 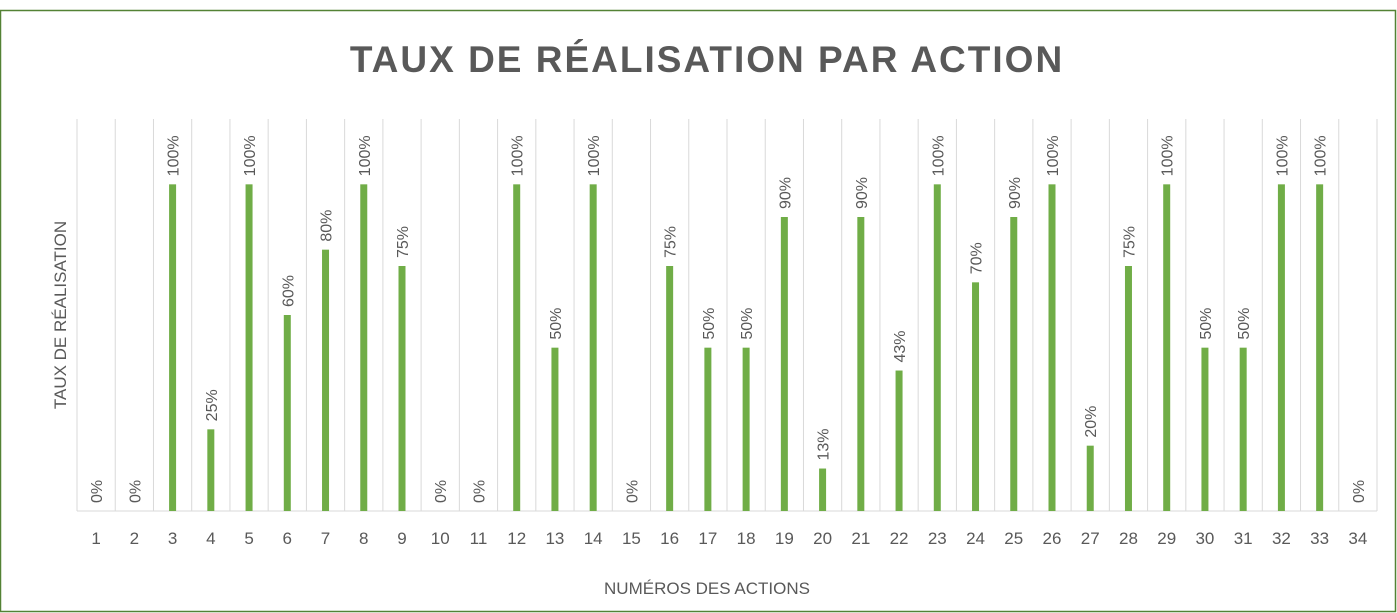 What do you see at coordinates (95, 538) in the screenshot?
I see `x-tick-label: 1` at bounding box center [95, 538].